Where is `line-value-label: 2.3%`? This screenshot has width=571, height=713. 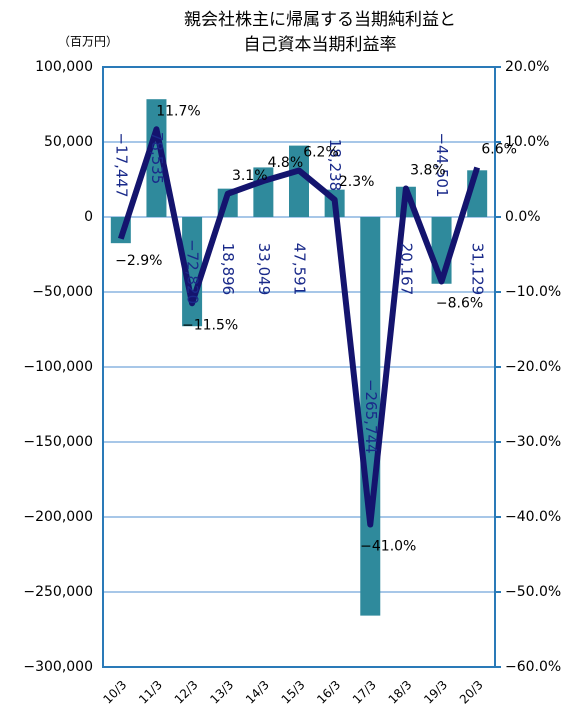
line-value-label: 2.3% is located at coordinates (357, 182).